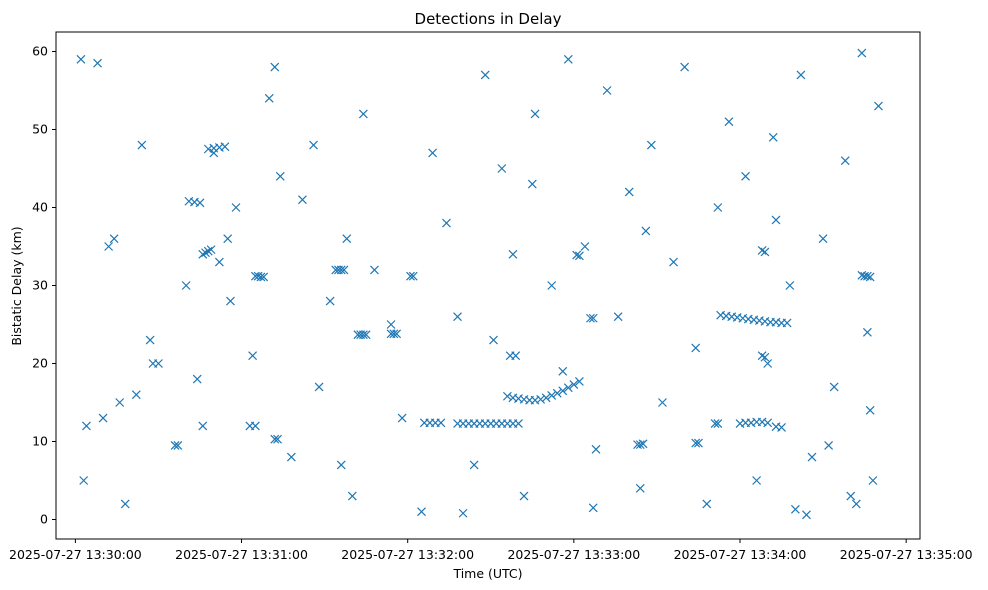 This screenshot has height=590, width=988. What do you see at coordinates (488, 19) in the screenshot?
I see `chart-title: Detections in Delay` at bounding box center [488, 19].